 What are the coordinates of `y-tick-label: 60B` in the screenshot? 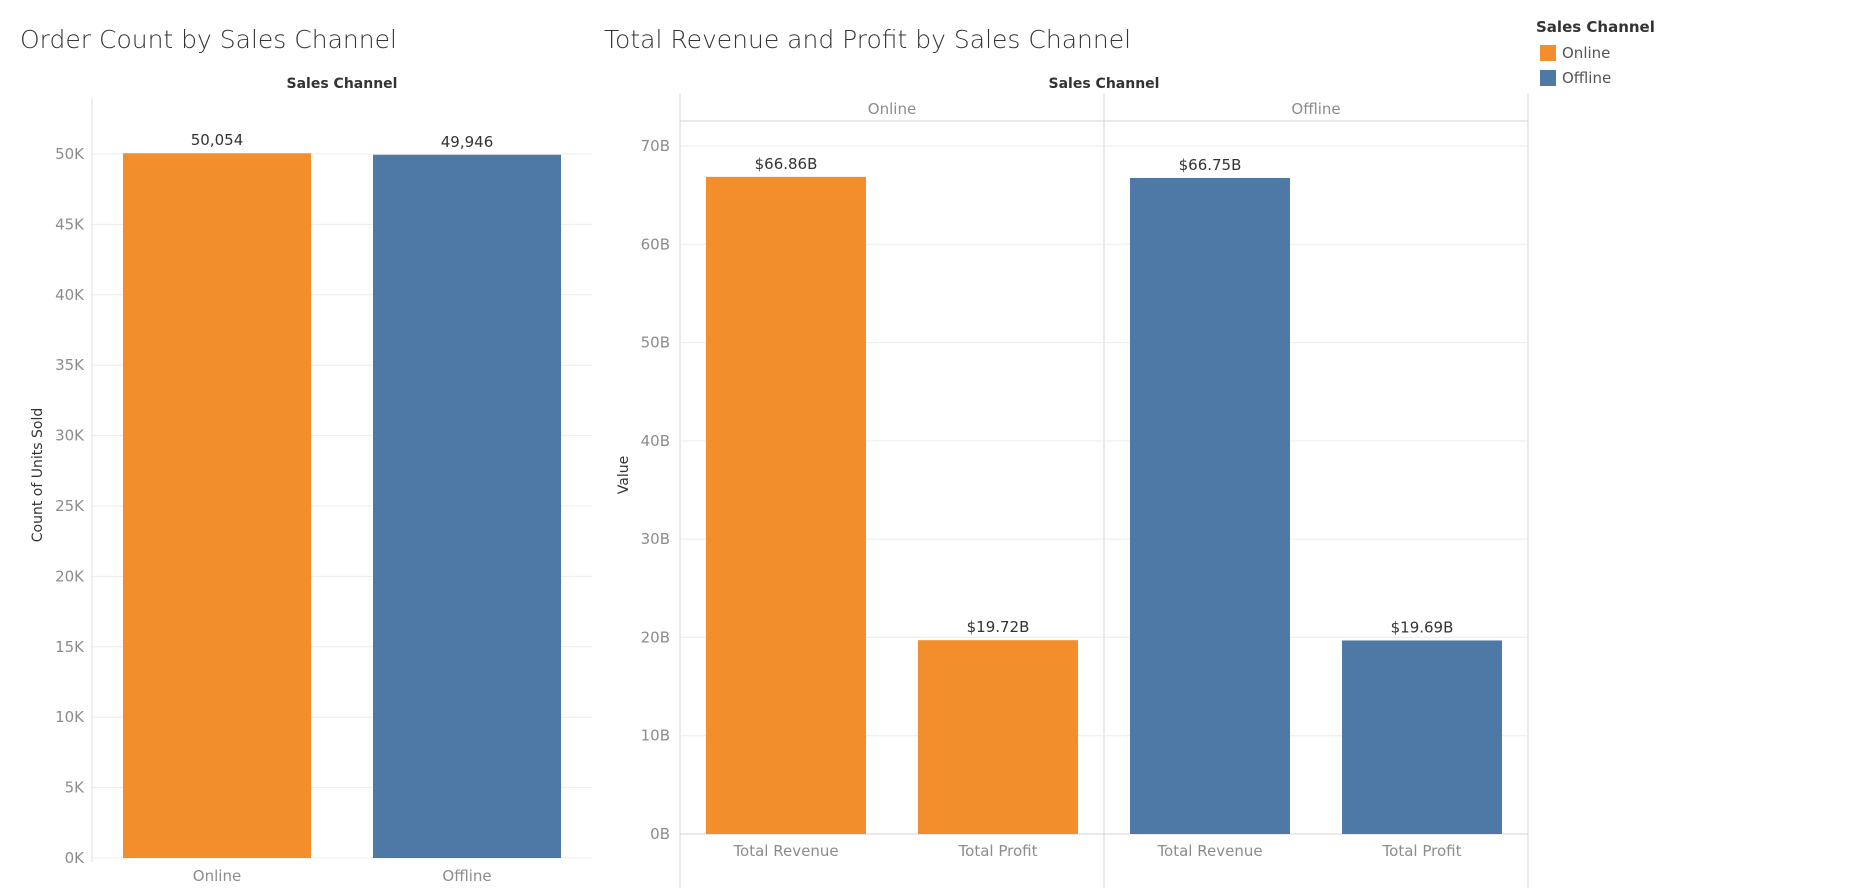 It's located at (655, 244).